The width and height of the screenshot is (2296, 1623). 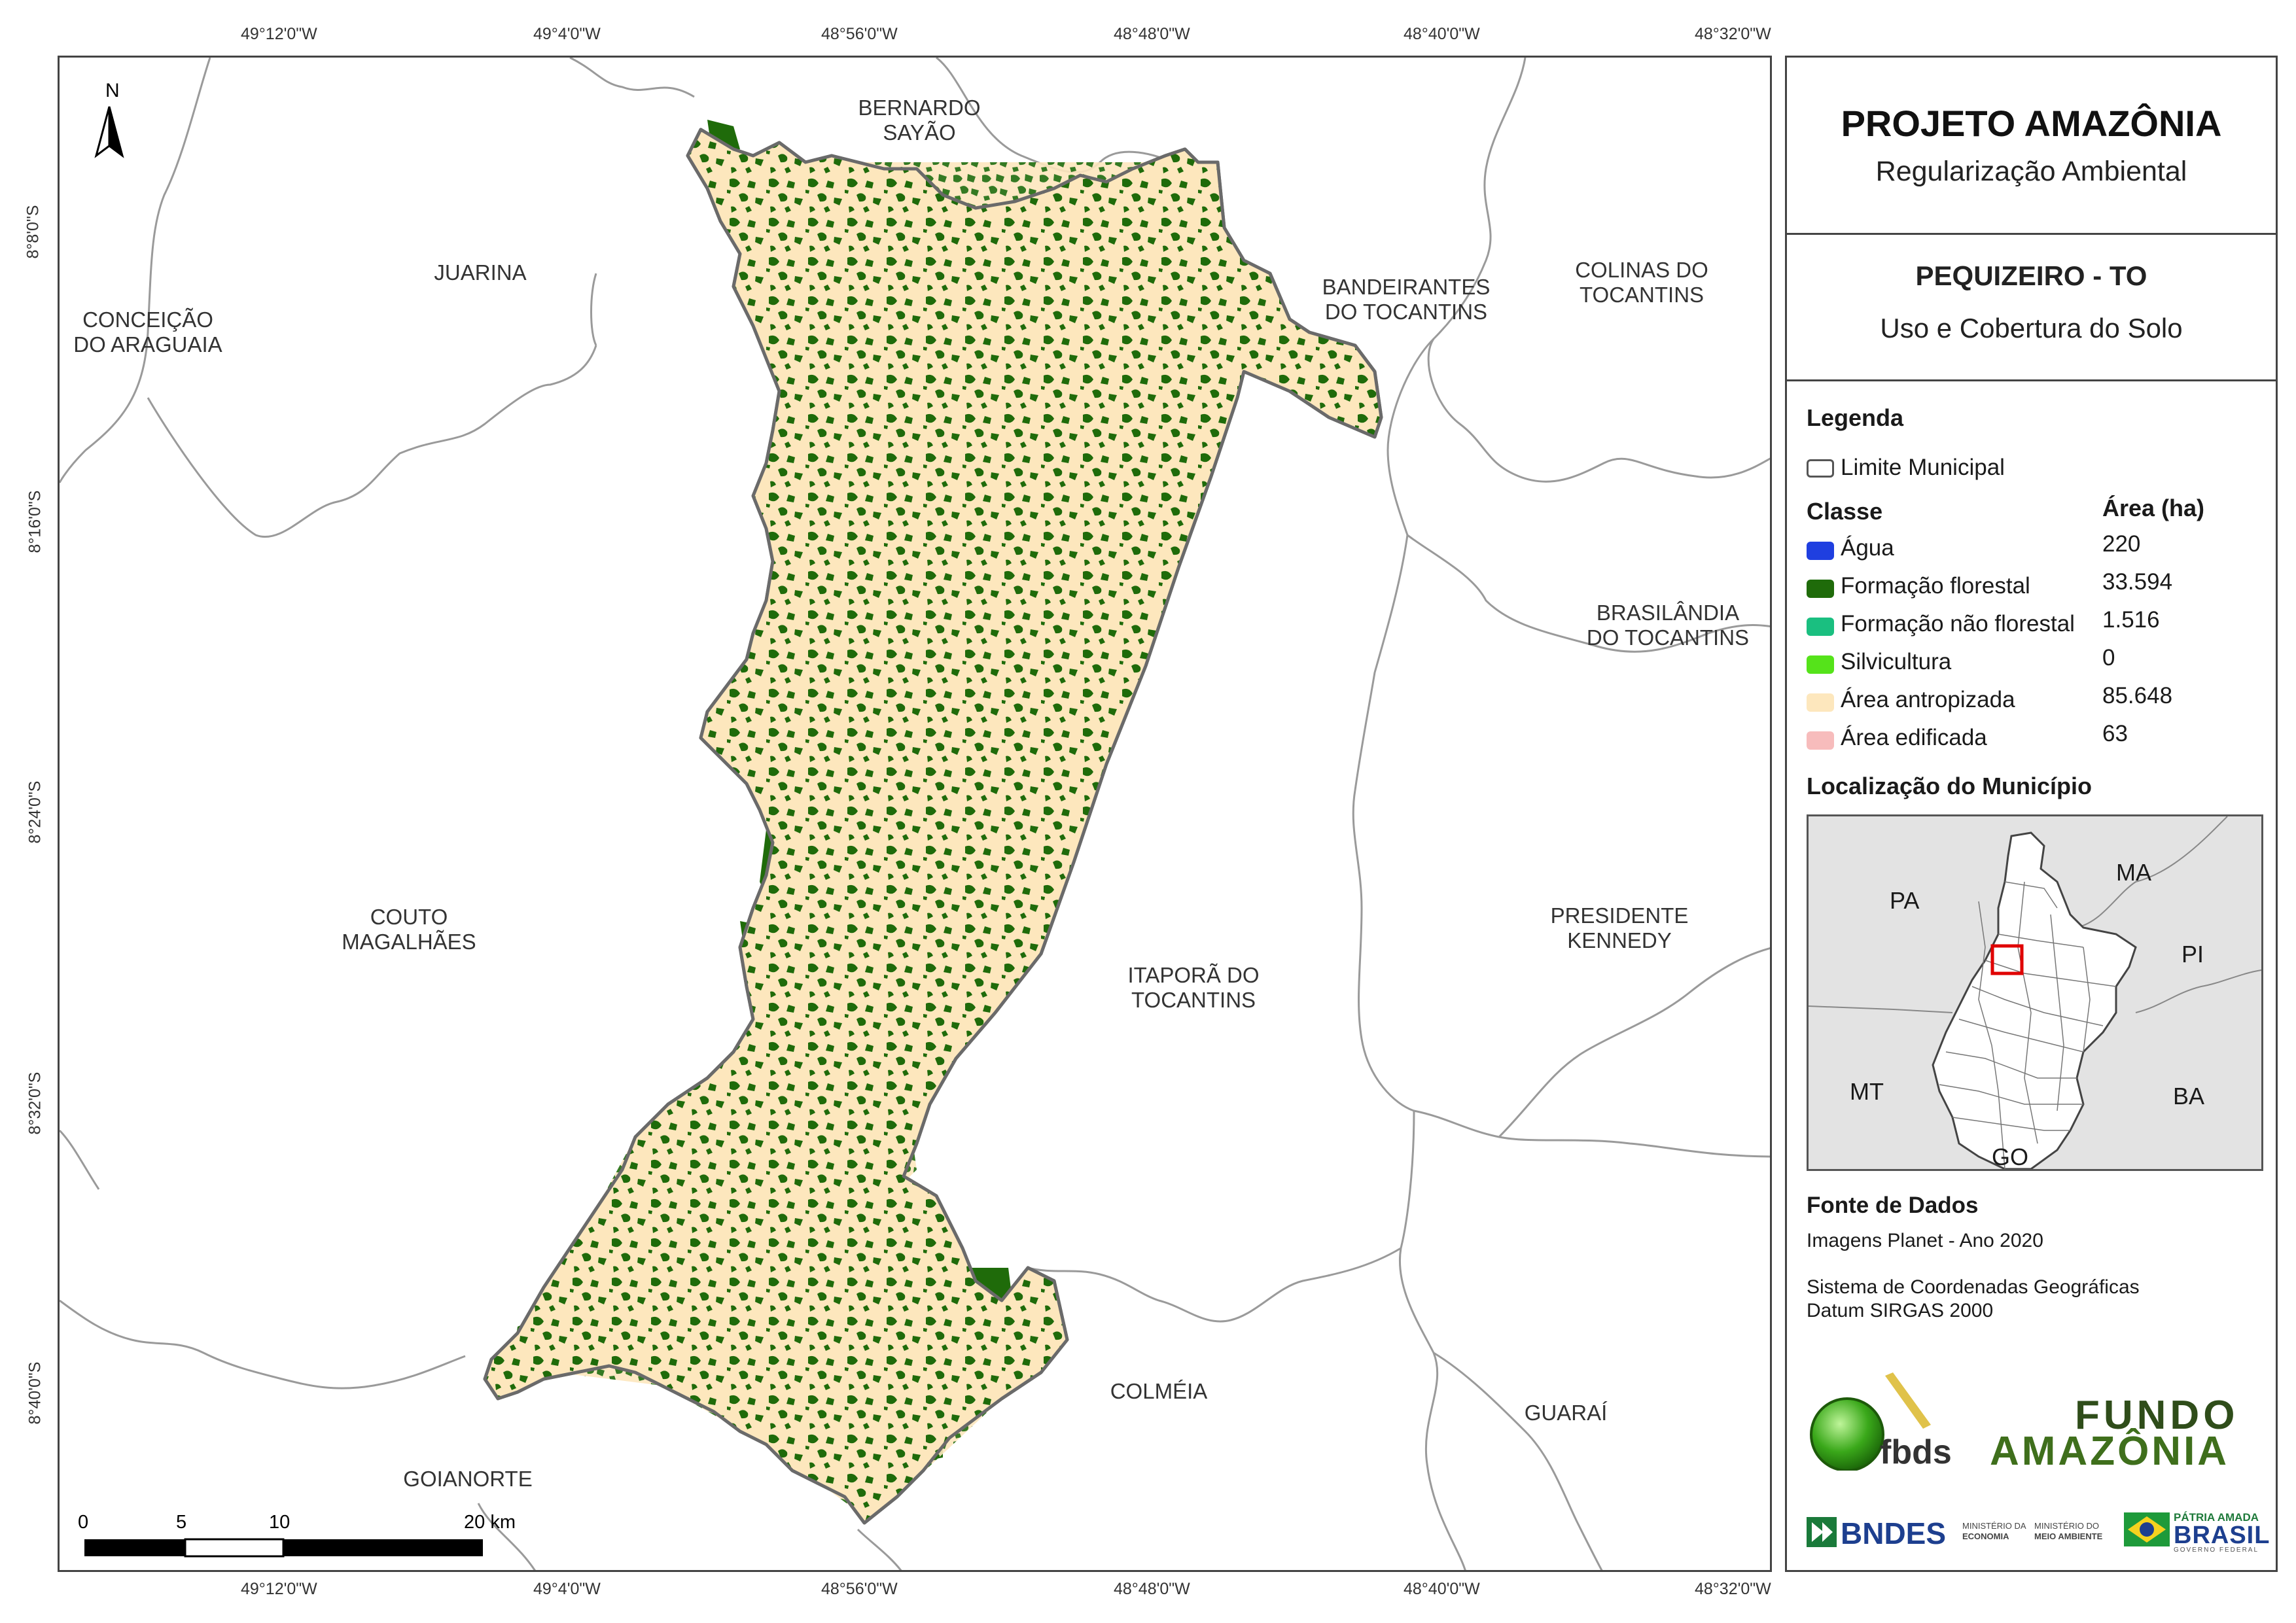 What do you see at coordinates (1914, 737) in the screenshot?
I see `class-label-area-edificada: Área edificada` at bounding box center [1914, 737].